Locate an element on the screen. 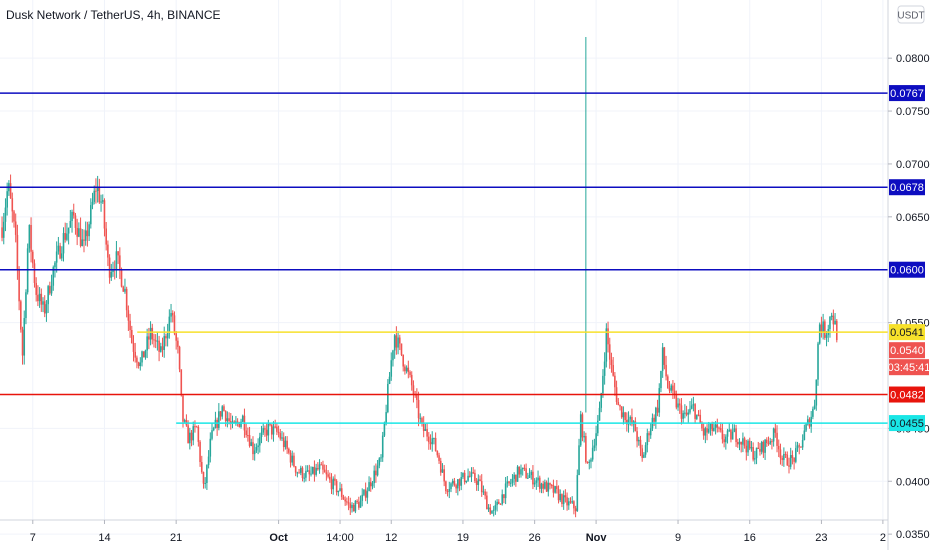 Image resolution: width=932 pixels, height=550 pixels. currency-button-label: USDT is located at coordinates (910, 16).